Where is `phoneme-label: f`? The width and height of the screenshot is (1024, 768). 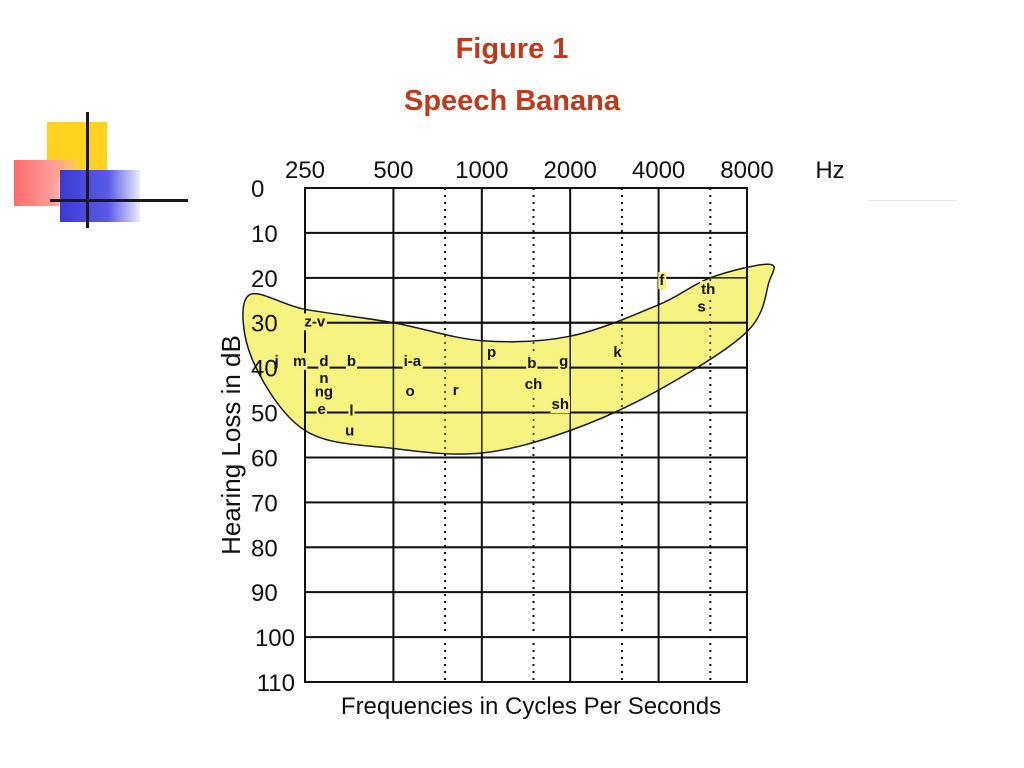
phoneme-label: f is located at coordinates (662, 280).